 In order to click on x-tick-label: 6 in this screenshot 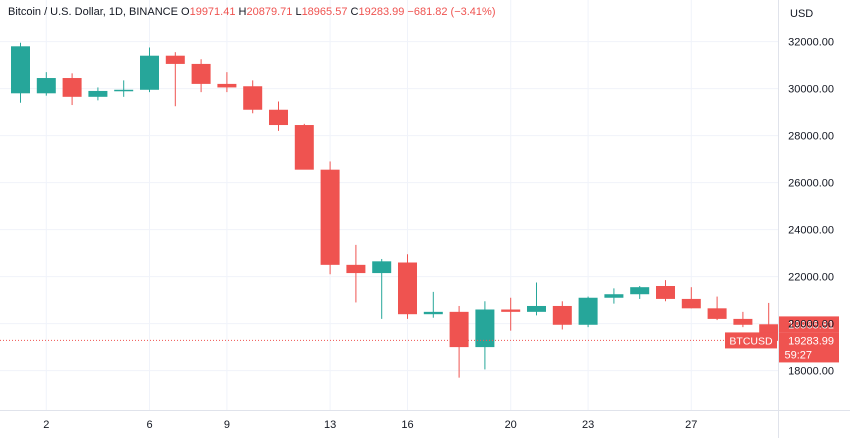, I will do `click(149, 425)`.